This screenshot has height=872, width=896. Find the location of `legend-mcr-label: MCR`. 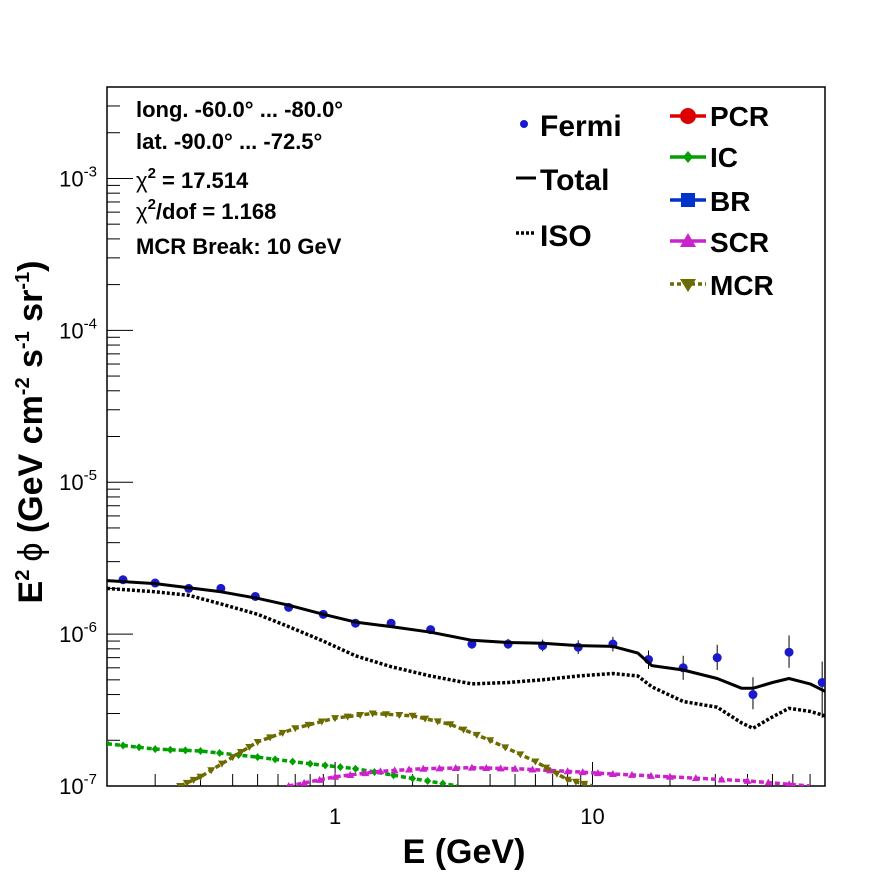

legend-mcr-label: MCR is located at coordinates (742, 285).